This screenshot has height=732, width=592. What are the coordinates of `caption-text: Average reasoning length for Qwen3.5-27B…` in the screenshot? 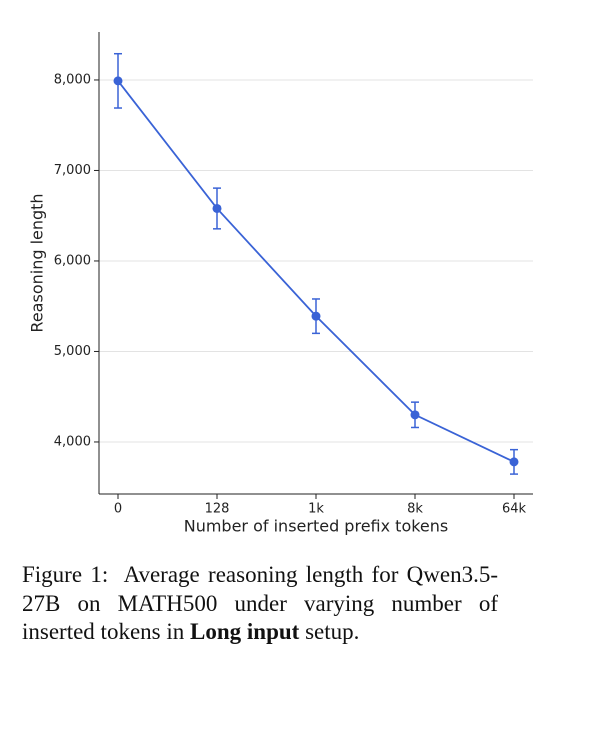 It's located at (260, 603).